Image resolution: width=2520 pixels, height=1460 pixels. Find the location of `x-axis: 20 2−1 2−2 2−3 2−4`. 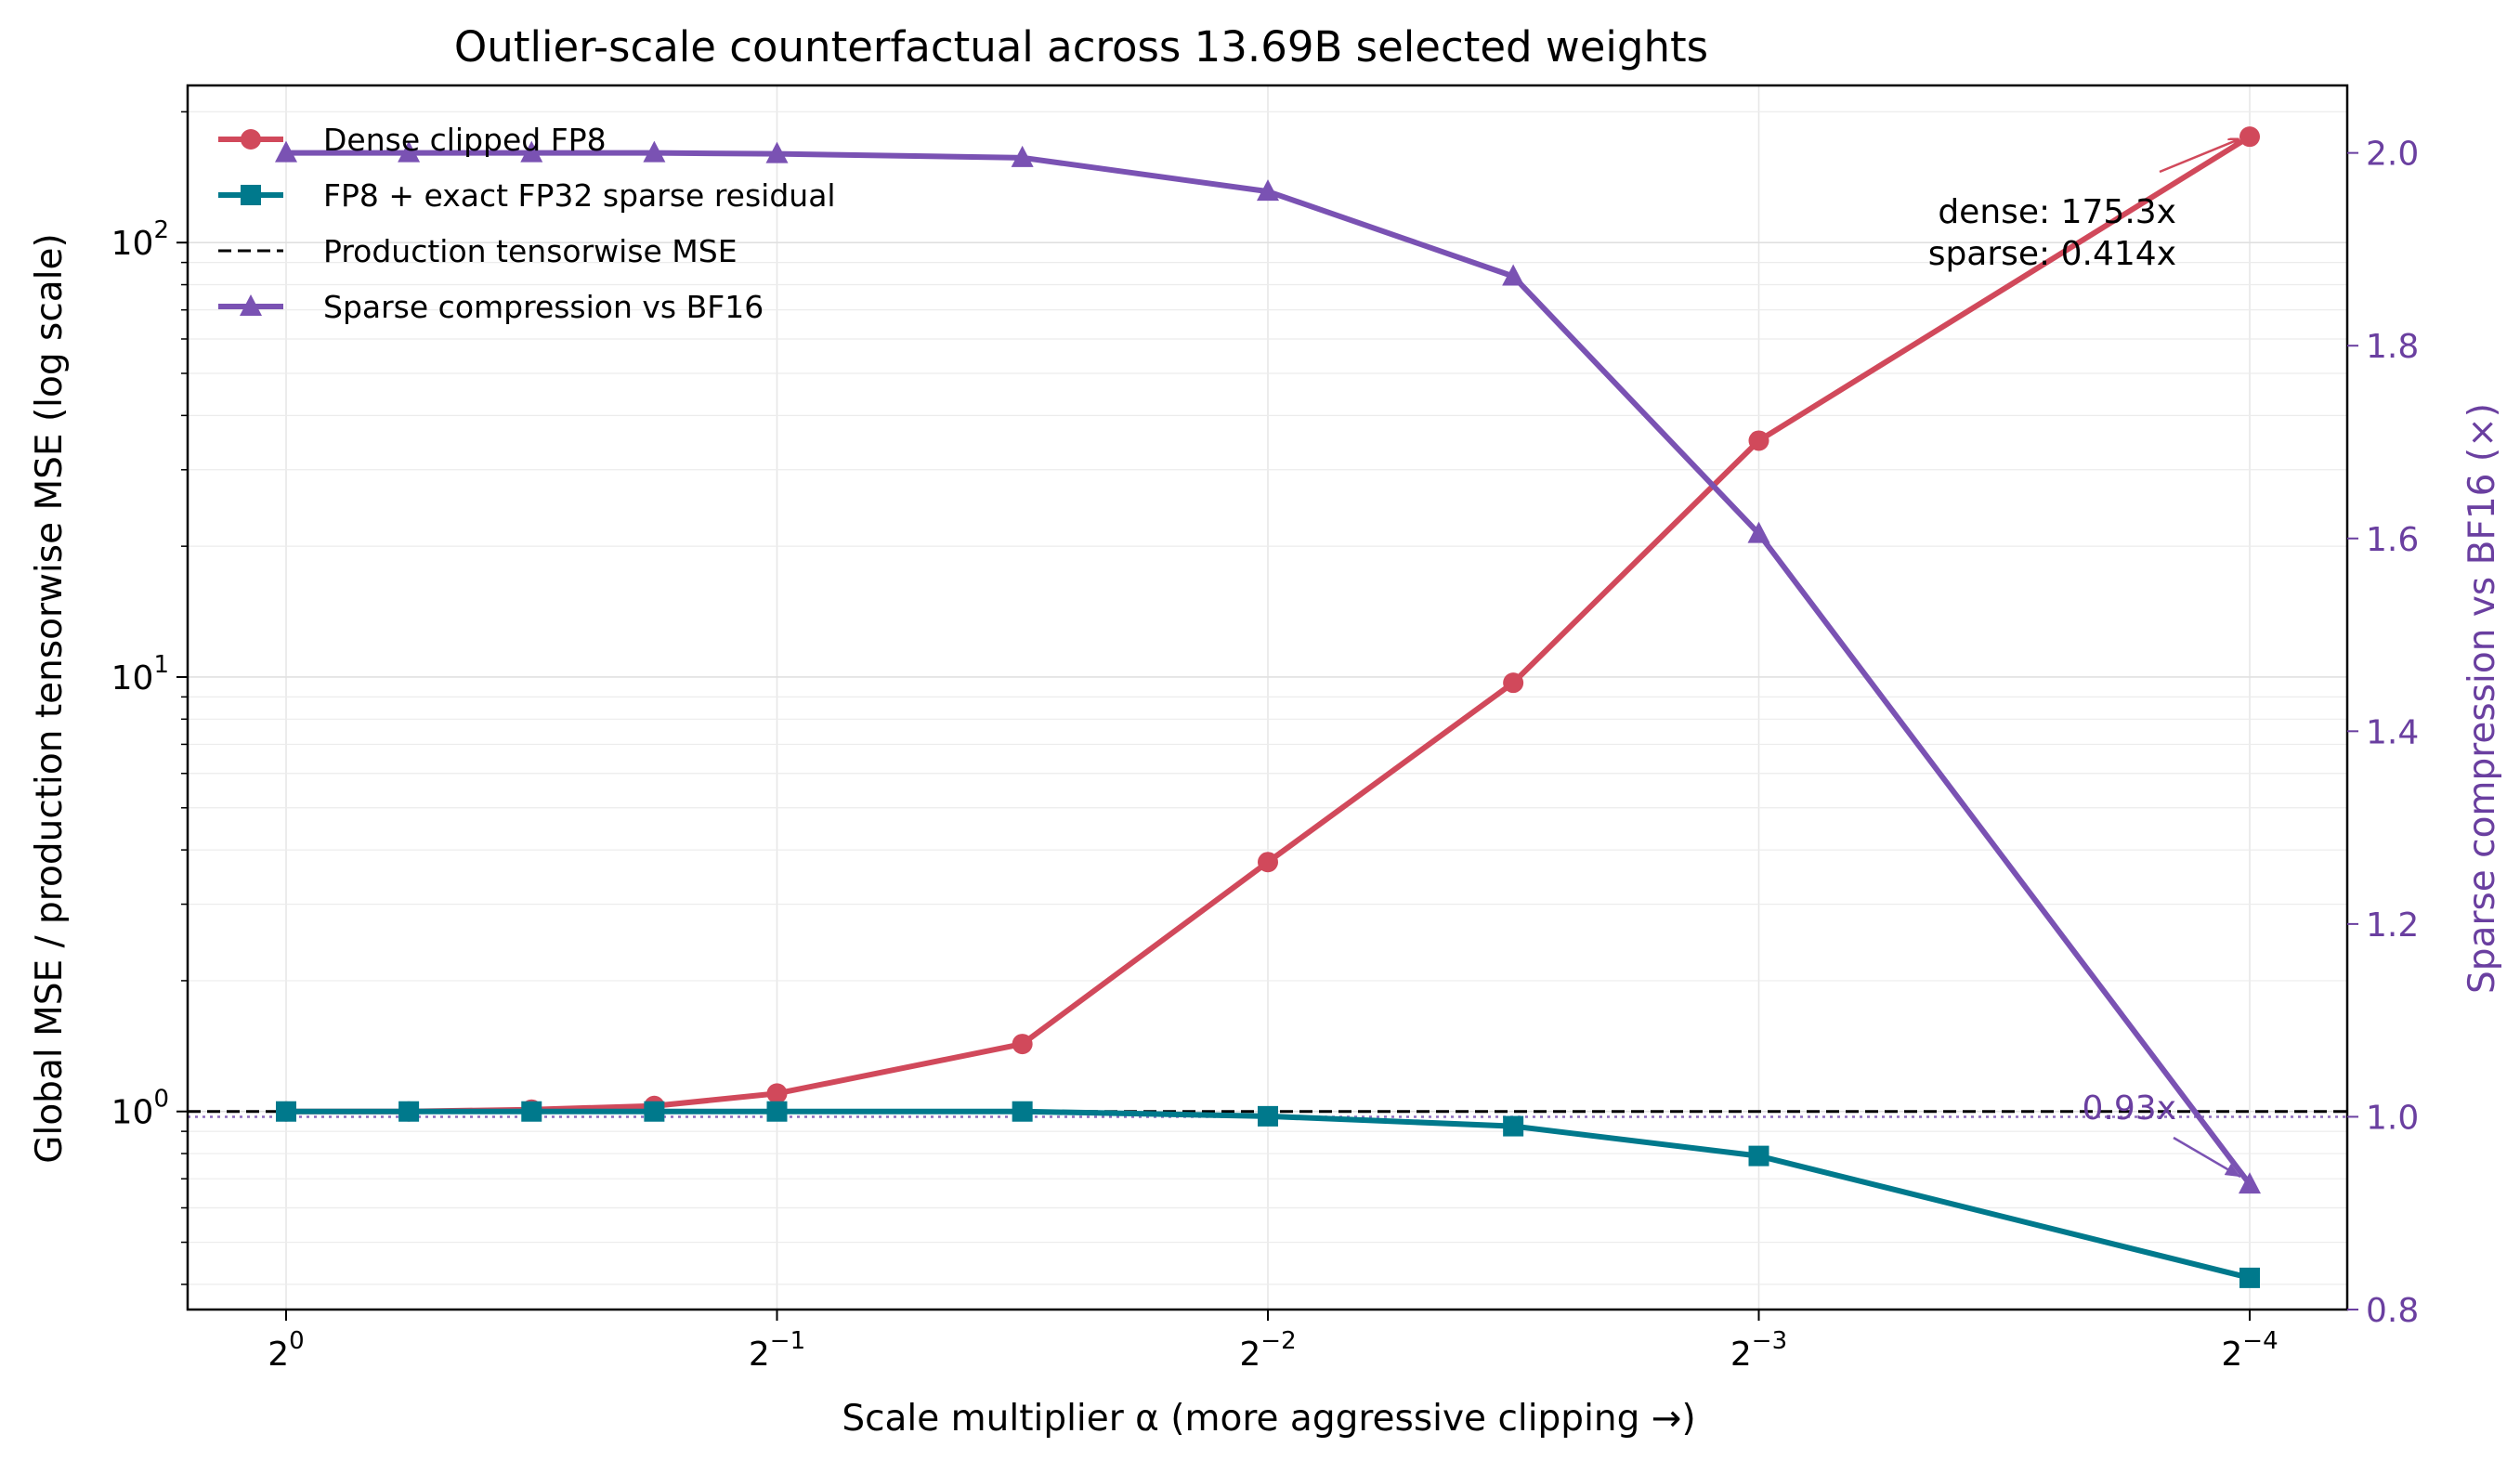

x-axis: 20 2−1 2−2 2−3 2−4 is located at coordinates (1273, 1342).